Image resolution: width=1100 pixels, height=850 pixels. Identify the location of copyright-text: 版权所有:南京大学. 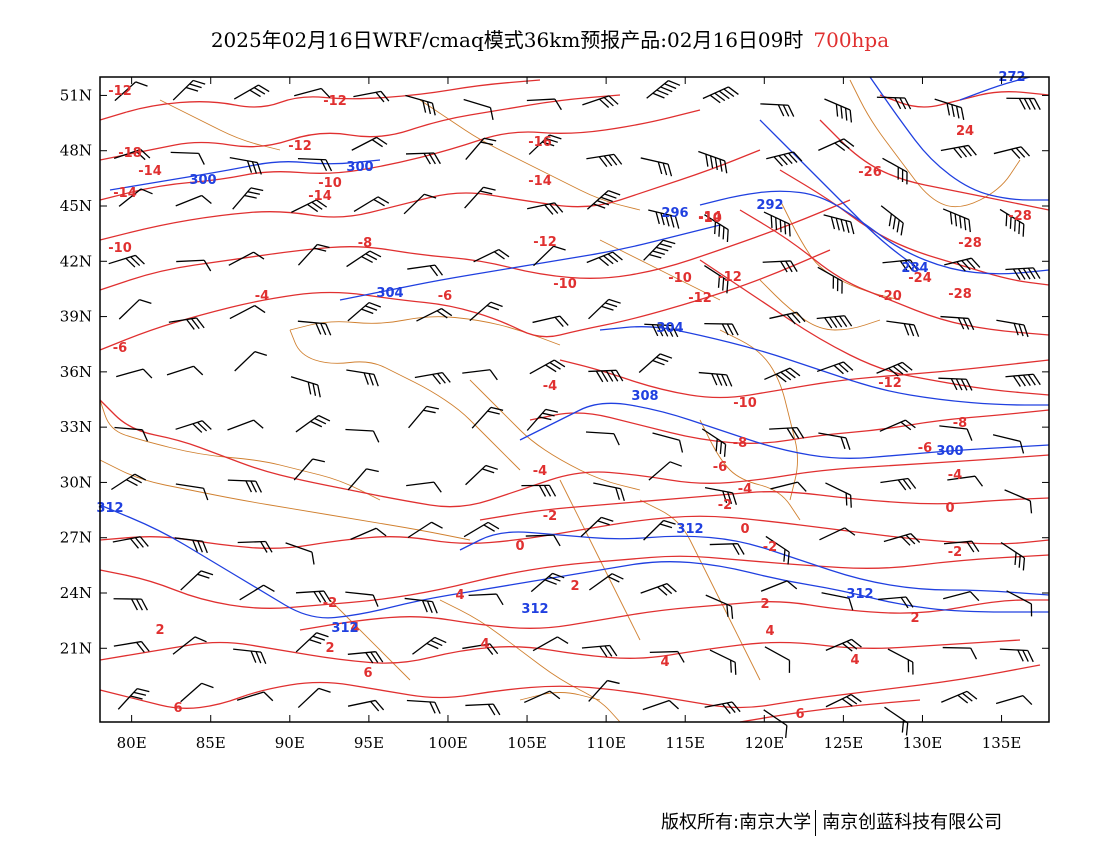
(736, 822).